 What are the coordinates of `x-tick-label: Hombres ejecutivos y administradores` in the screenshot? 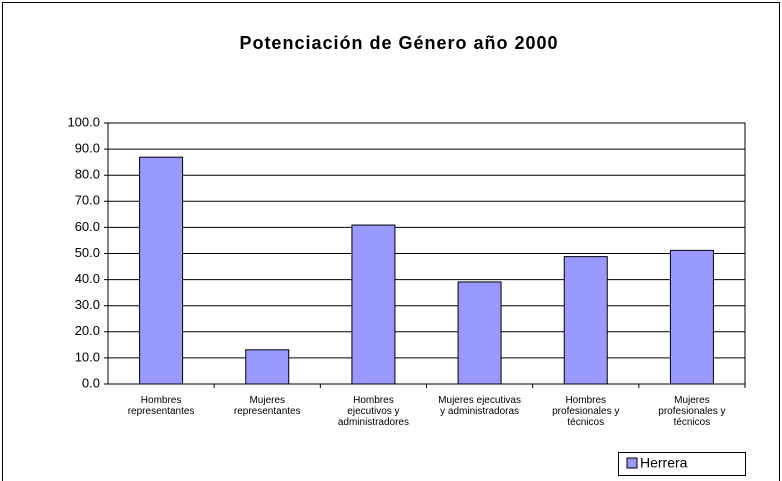 It's located at (373, 411).